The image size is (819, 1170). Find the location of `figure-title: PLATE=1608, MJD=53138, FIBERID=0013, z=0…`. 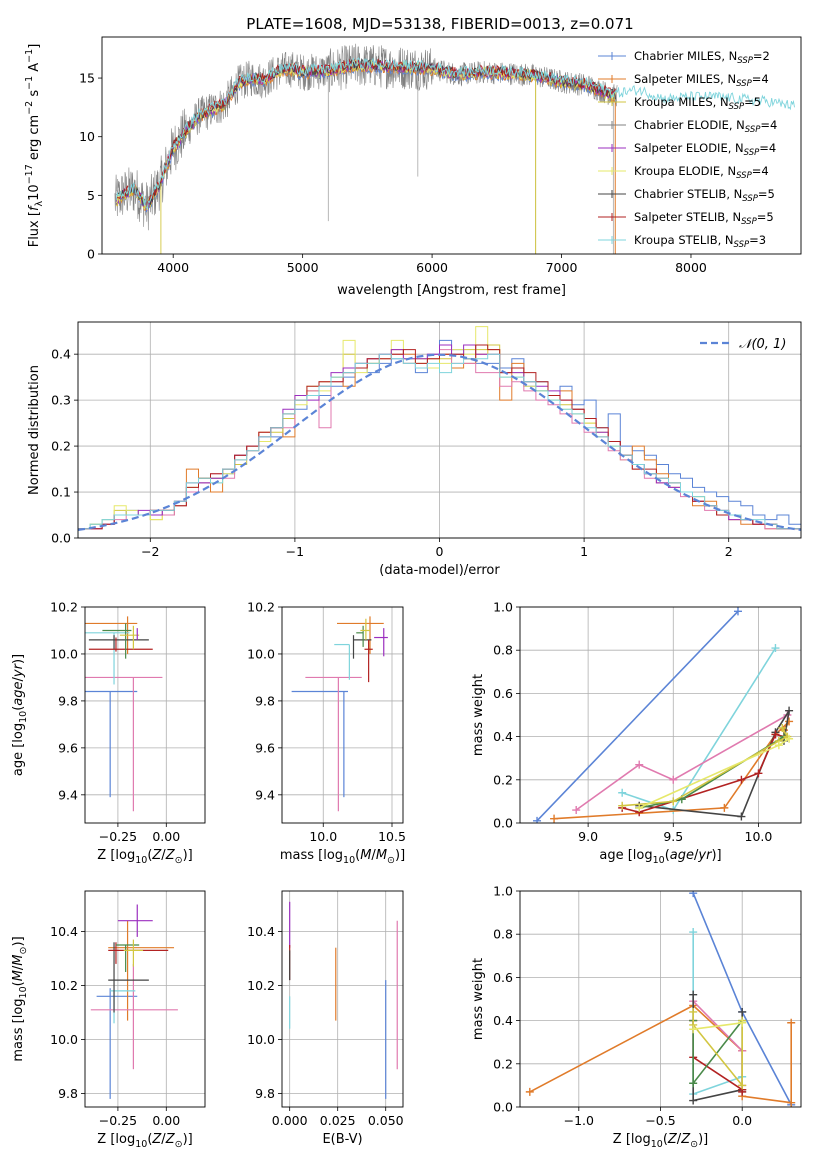

figure-title: PLATE=1608, MJD=53138, FIBERID=0013, z=0… is located at coordinates (439, 24).